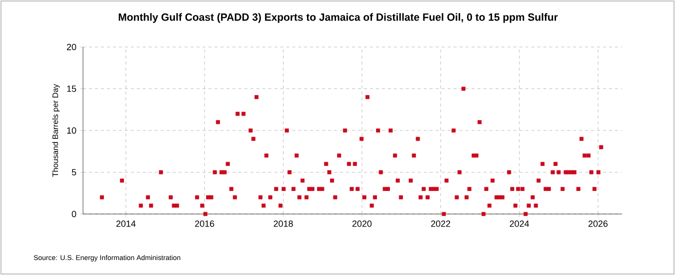 Image resolution: width=675 pixels, height=275 pixels. Describe the element at coordinates (74, 172) in the screenshot. I see `y-tick-label: 5` at that location.